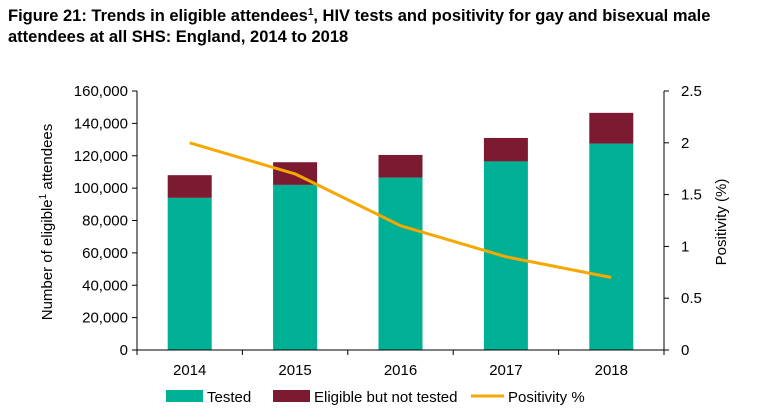  I want to click on bar-eligible-not-tested-2014, so click(189, 186).